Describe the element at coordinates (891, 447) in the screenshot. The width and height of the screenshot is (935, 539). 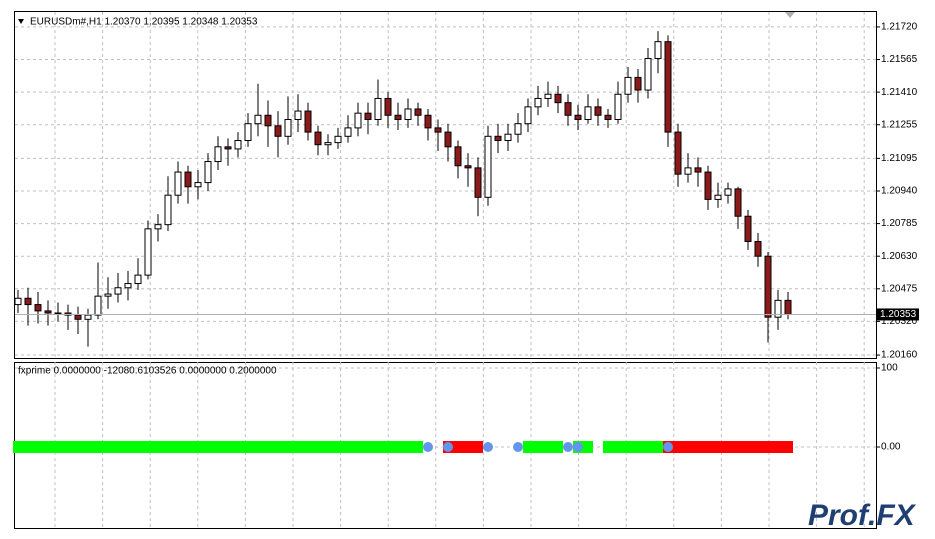
I see `y-tick-label: 0.00` at that location.